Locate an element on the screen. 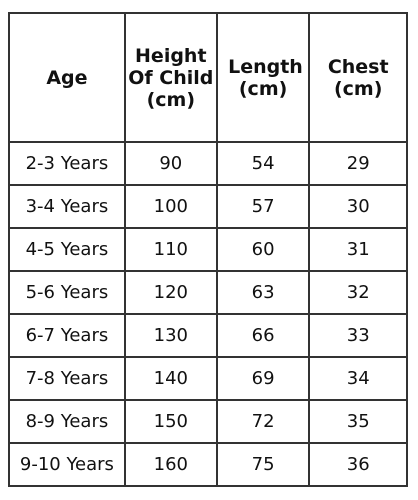 This screenshot has height=500, width=418. table-cell: 33 is located at coordinates (358, 335).